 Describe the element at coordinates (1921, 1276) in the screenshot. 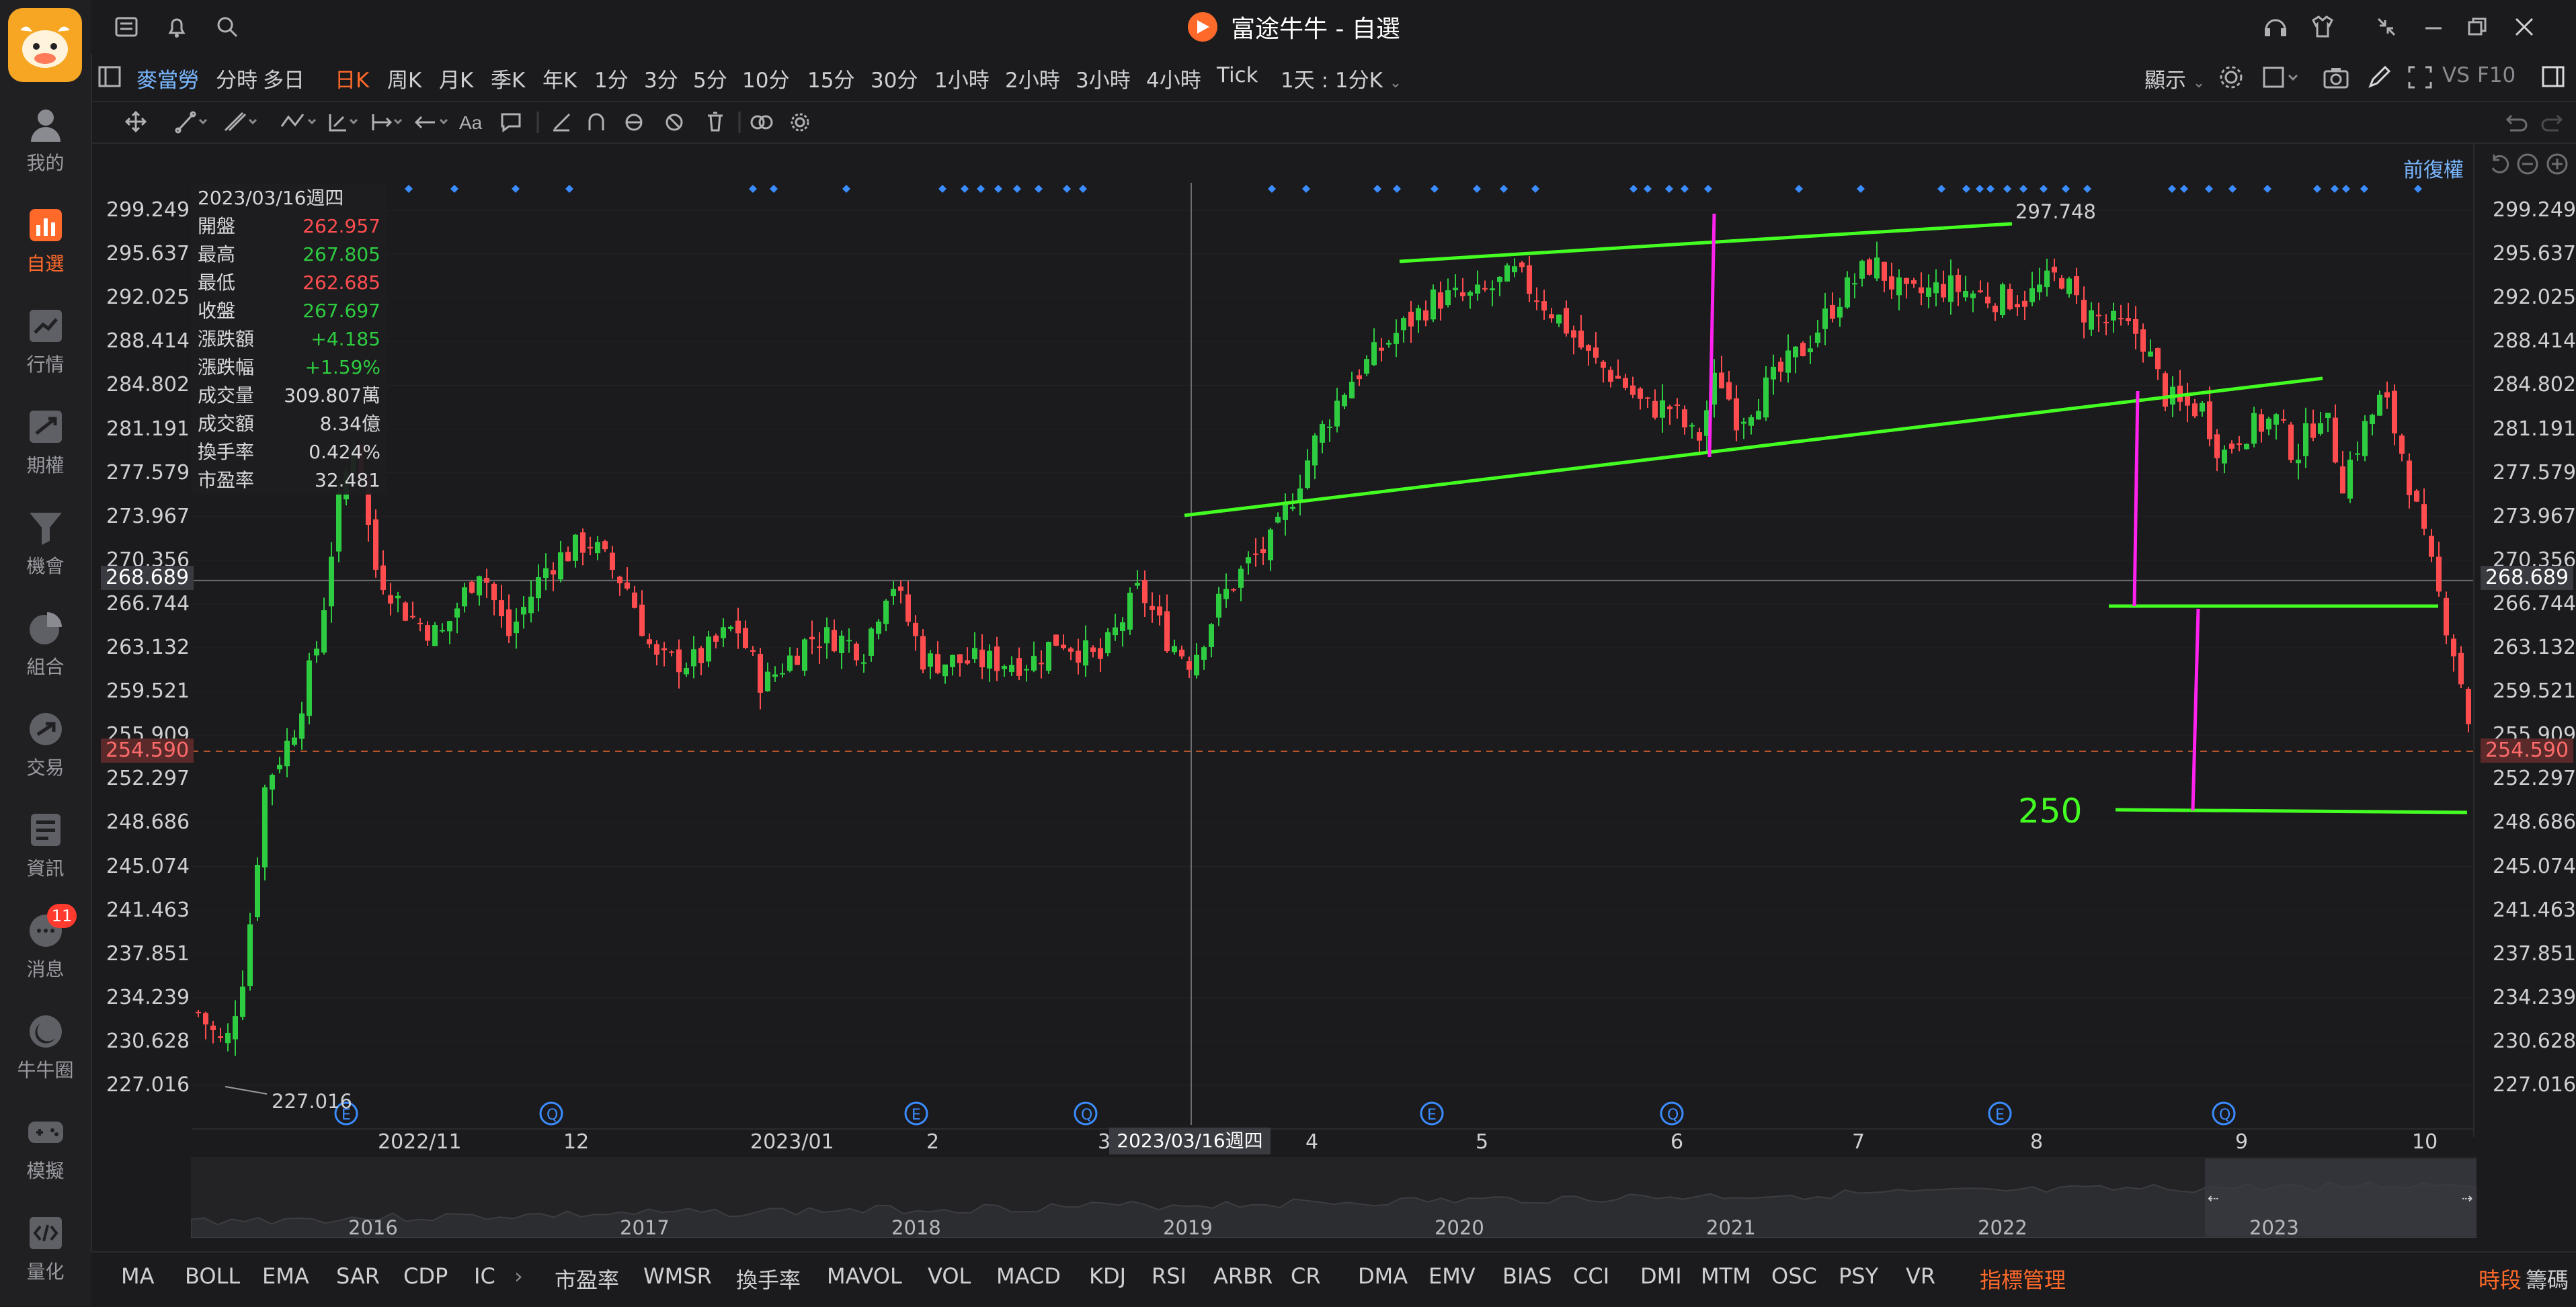

I see `indicator-item: VR` at that location.